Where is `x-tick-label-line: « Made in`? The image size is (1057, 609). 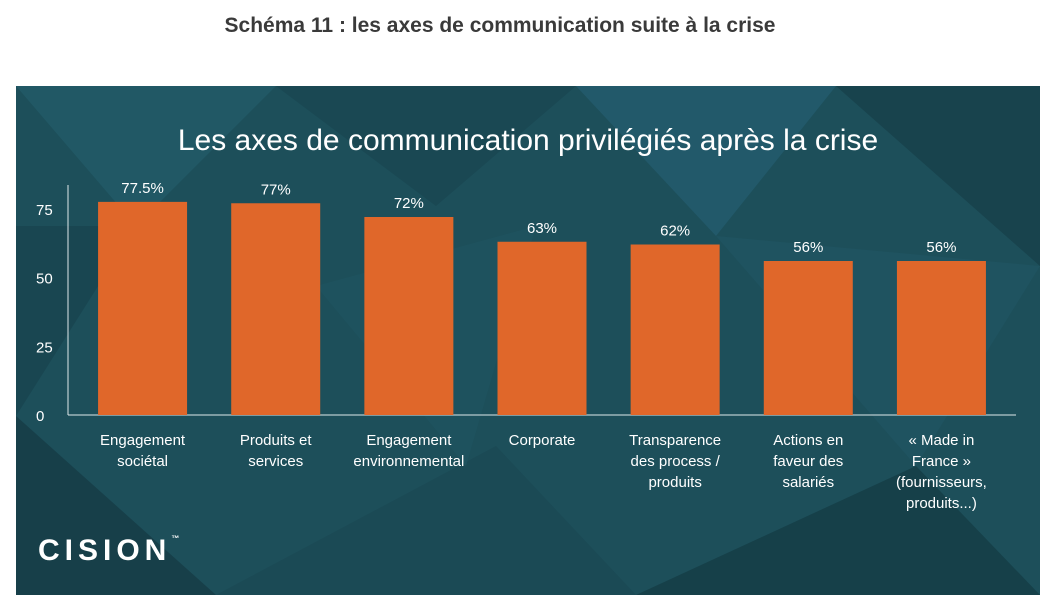
x-tick-label-line: « Made in is located at coordinates (941, 440).